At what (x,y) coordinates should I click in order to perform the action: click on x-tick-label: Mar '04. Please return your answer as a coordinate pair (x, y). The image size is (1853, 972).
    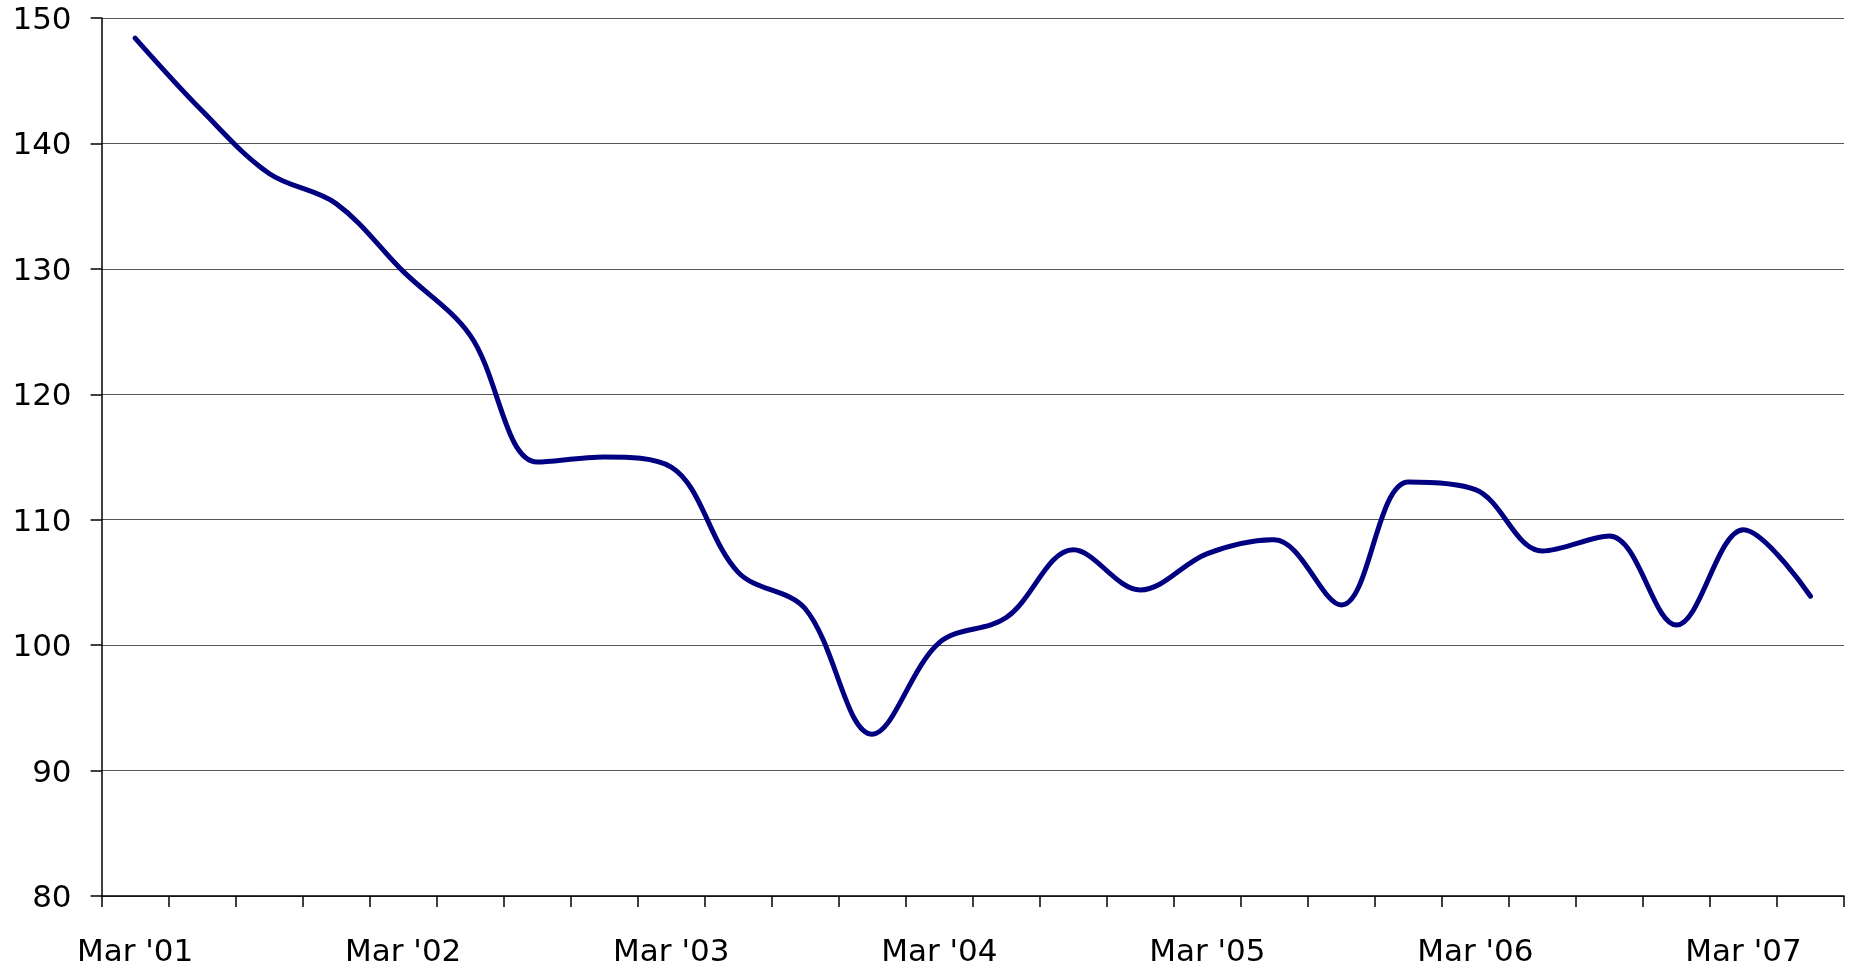
    Looking at the image, I should click on (939, 949).